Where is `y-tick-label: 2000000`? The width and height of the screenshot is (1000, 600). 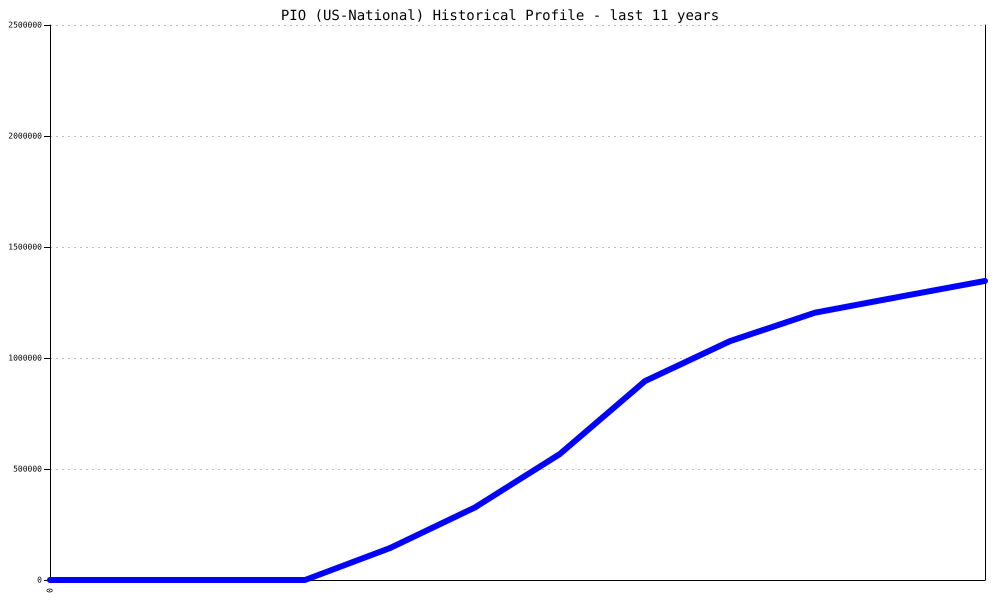 y-tick-label: 2000000 is located at coordinates (25, 136).